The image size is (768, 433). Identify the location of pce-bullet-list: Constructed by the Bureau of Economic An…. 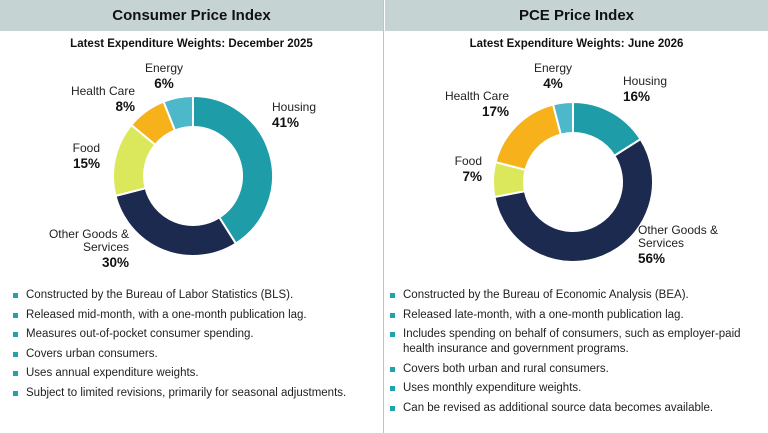
(575, 354).